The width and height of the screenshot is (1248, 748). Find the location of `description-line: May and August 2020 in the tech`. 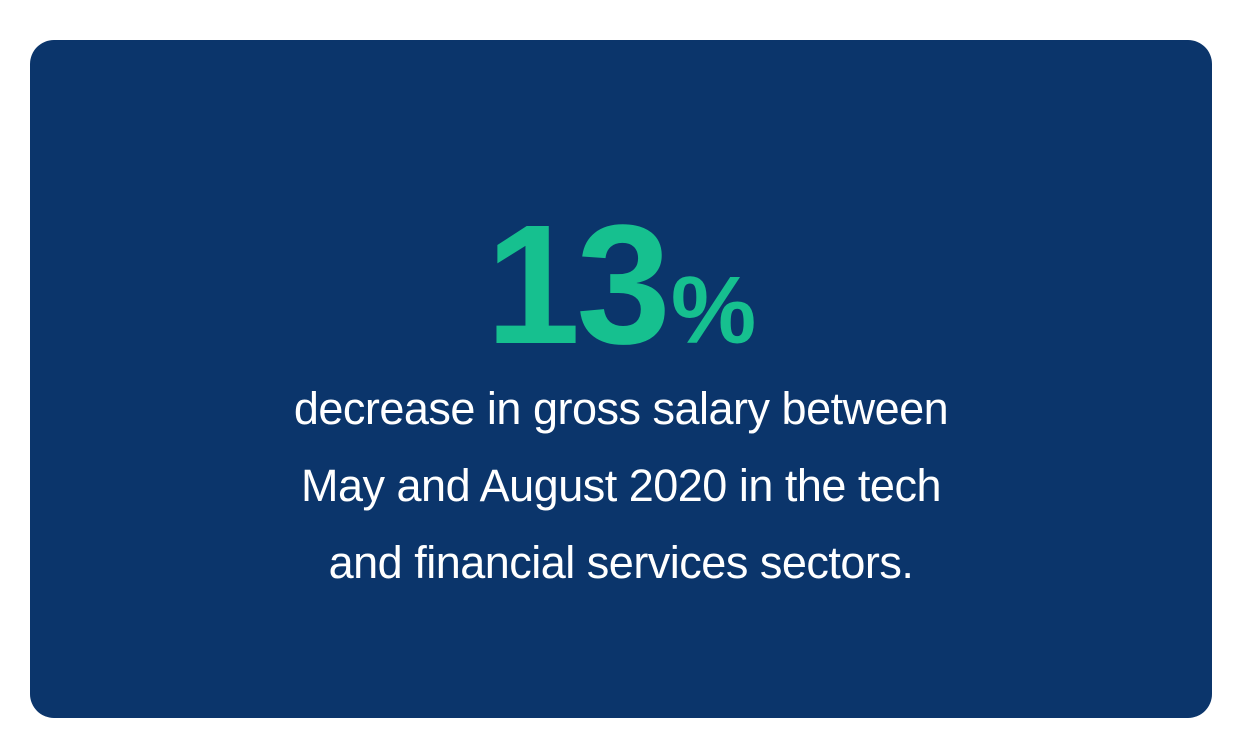

description-line: May and August 2020 in the tech is located at coordinates (621, 485).